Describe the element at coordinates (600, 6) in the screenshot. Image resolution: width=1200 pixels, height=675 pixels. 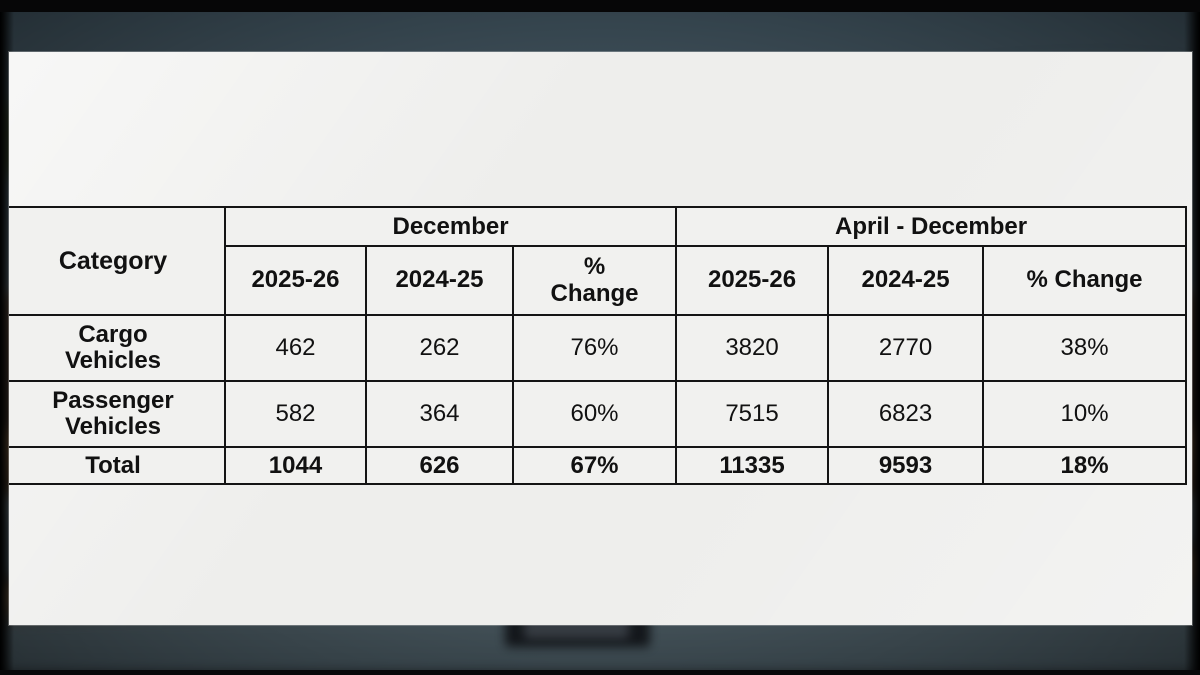
I see `letterbox-top-bar` at that location.